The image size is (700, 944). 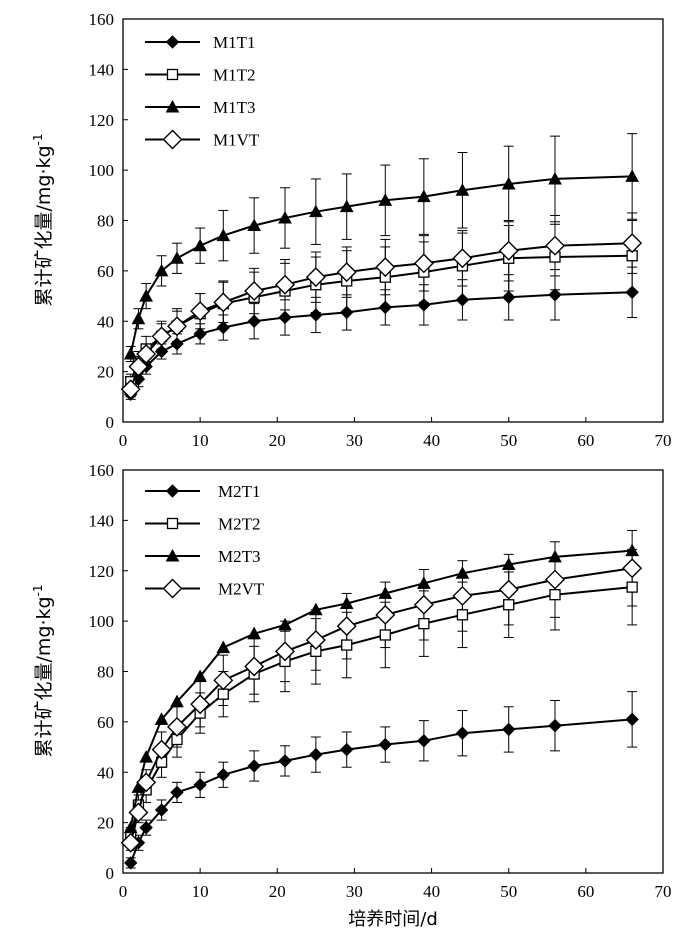 What do you see at coordinates (234, 107) in the screenshot?
I see `legend-label: M1T3` at bounding box center [234, 107].